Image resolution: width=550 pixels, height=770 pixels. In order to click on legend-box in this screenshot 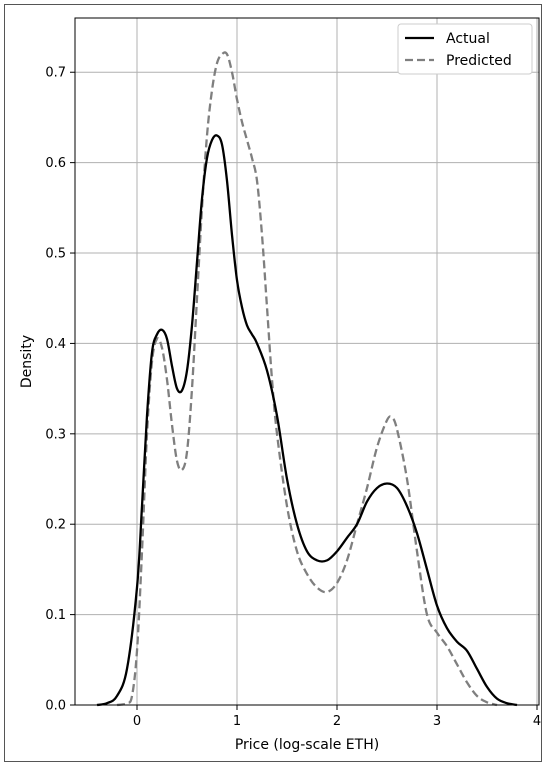, I will do `click(465, 49)`.